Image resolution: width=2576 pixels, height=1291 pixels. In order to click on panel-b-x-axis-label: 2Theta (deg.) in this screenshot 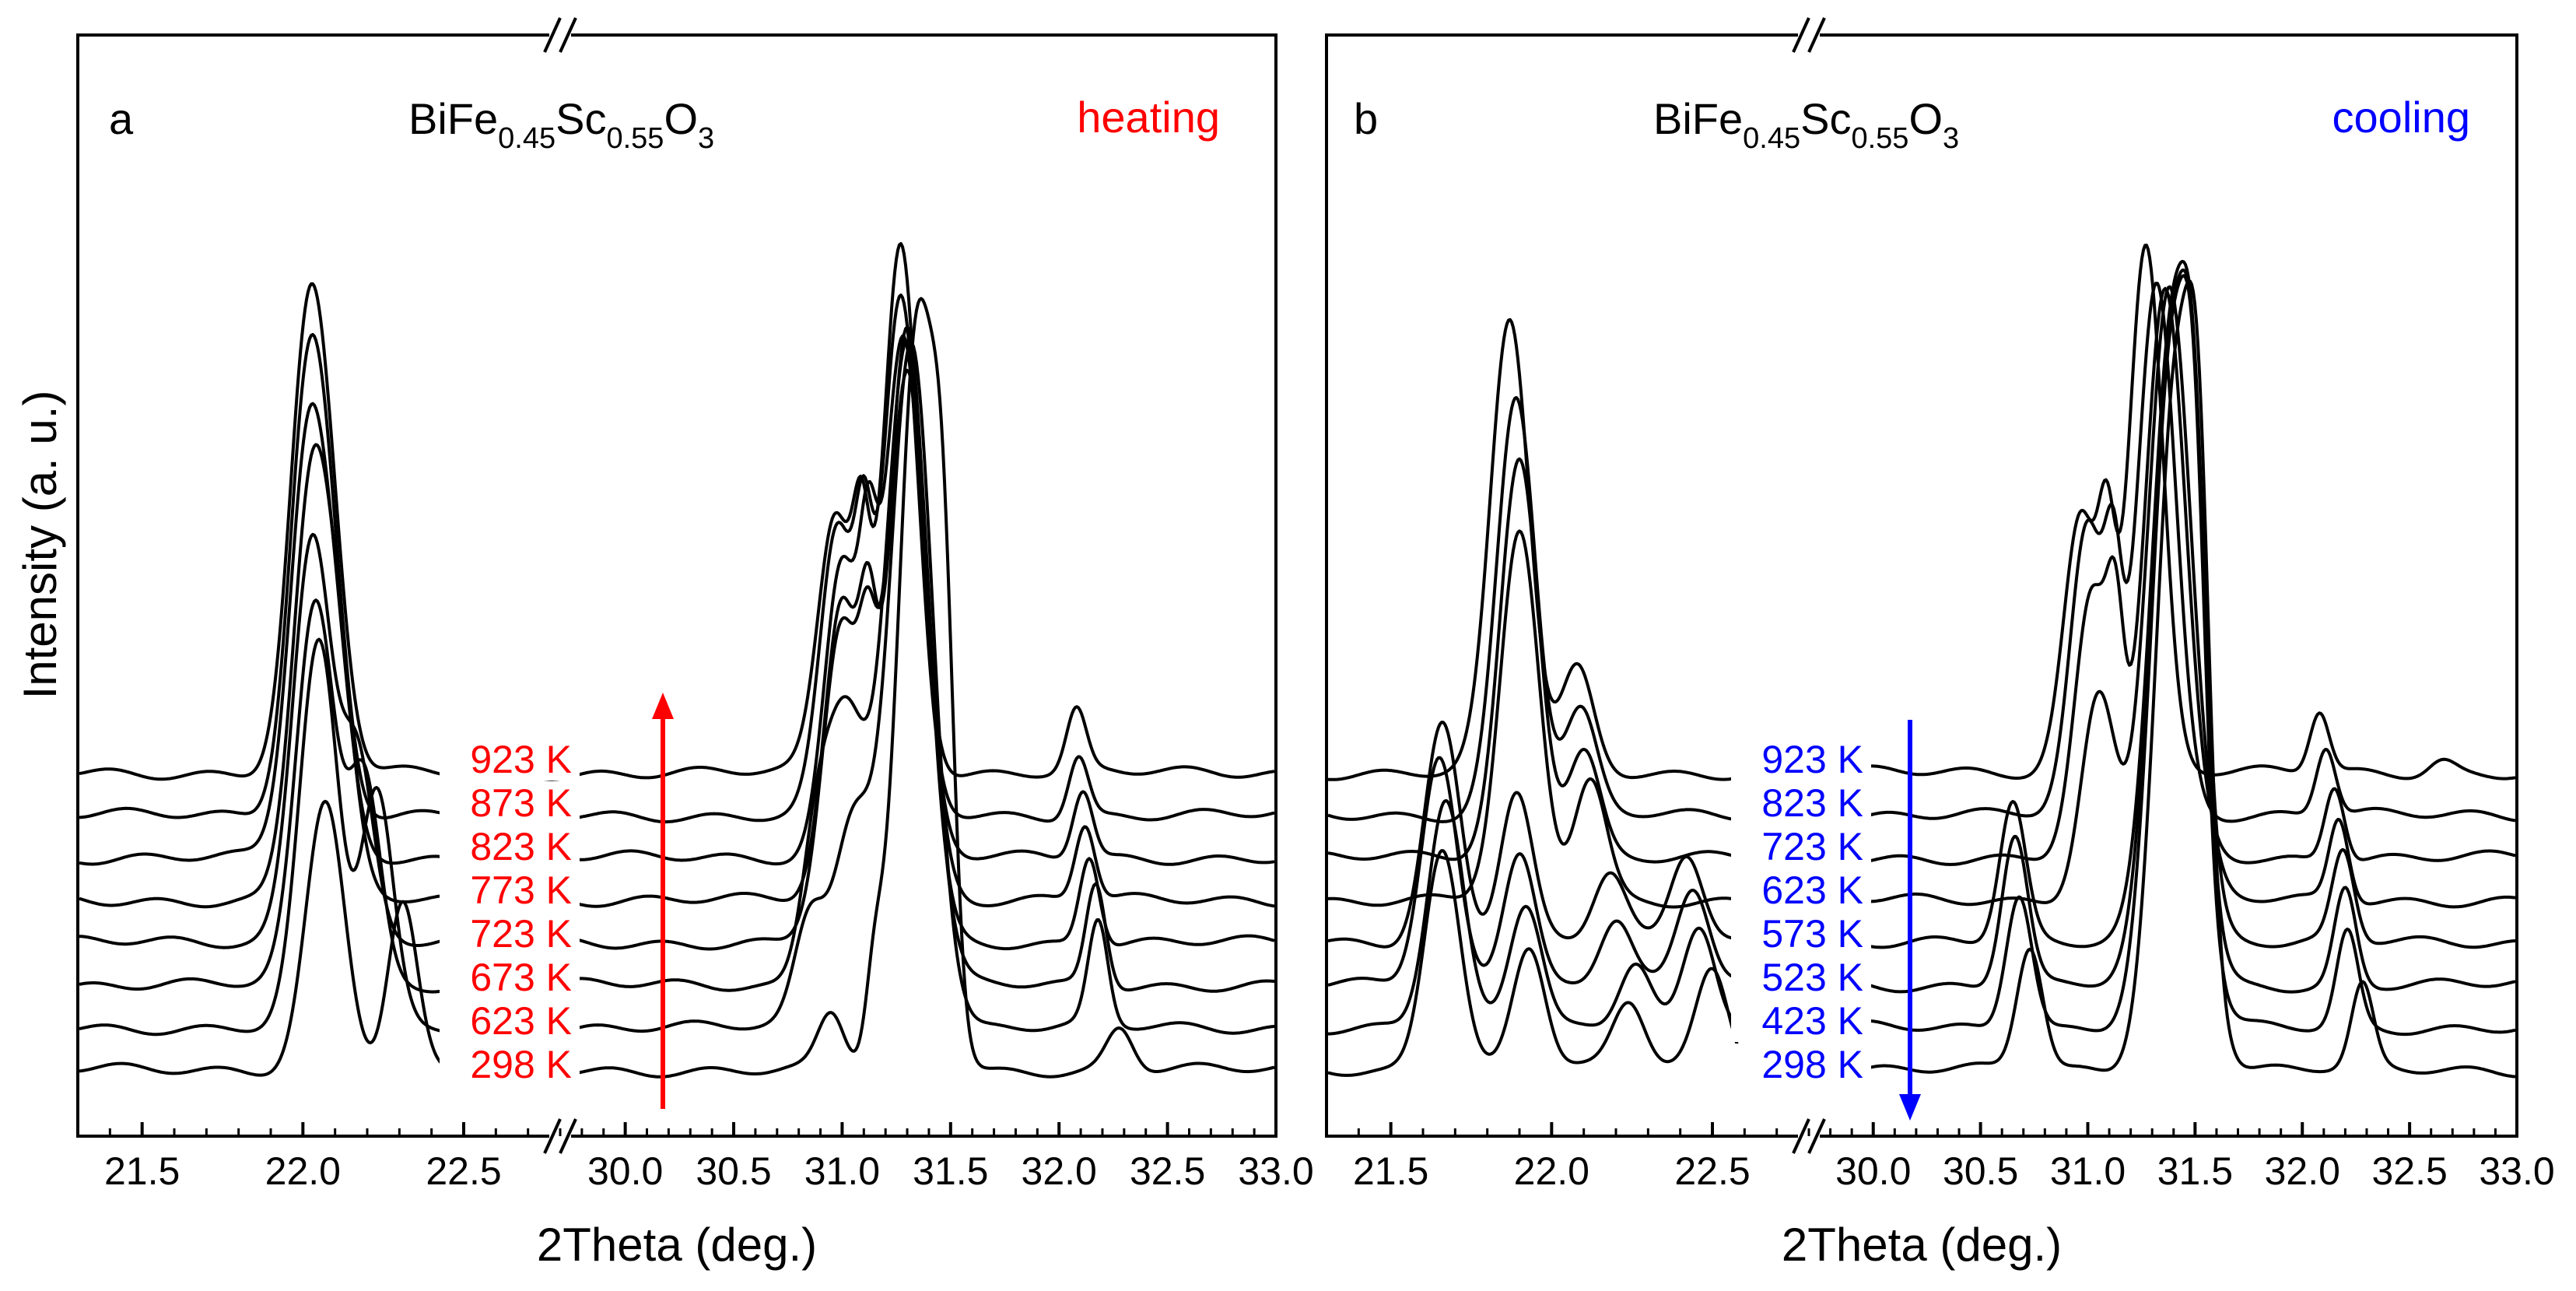, I will do `click(1922, 1245)`.